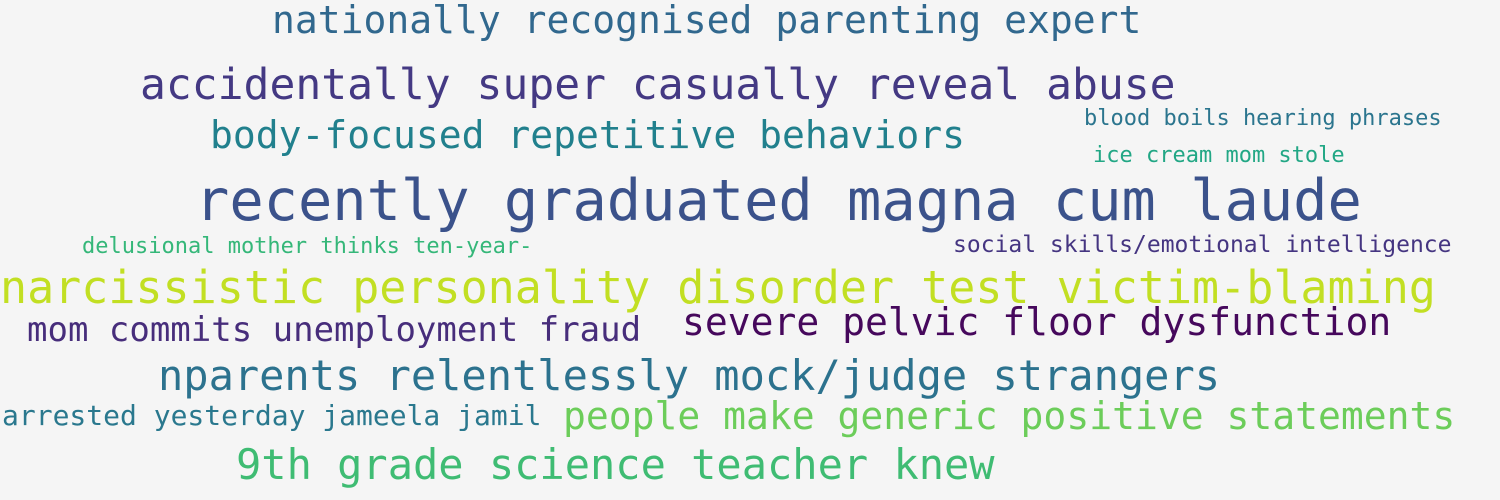  What do you see at coordinates (1219, 155) in the screenshot?
I see `phrase-ice-cream-mom-stole: ice cream mom stole` at bounding box center [1219, 155].